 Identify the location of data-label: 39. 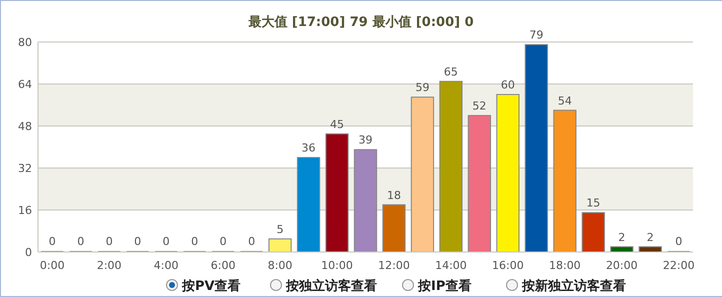
(365, 140).